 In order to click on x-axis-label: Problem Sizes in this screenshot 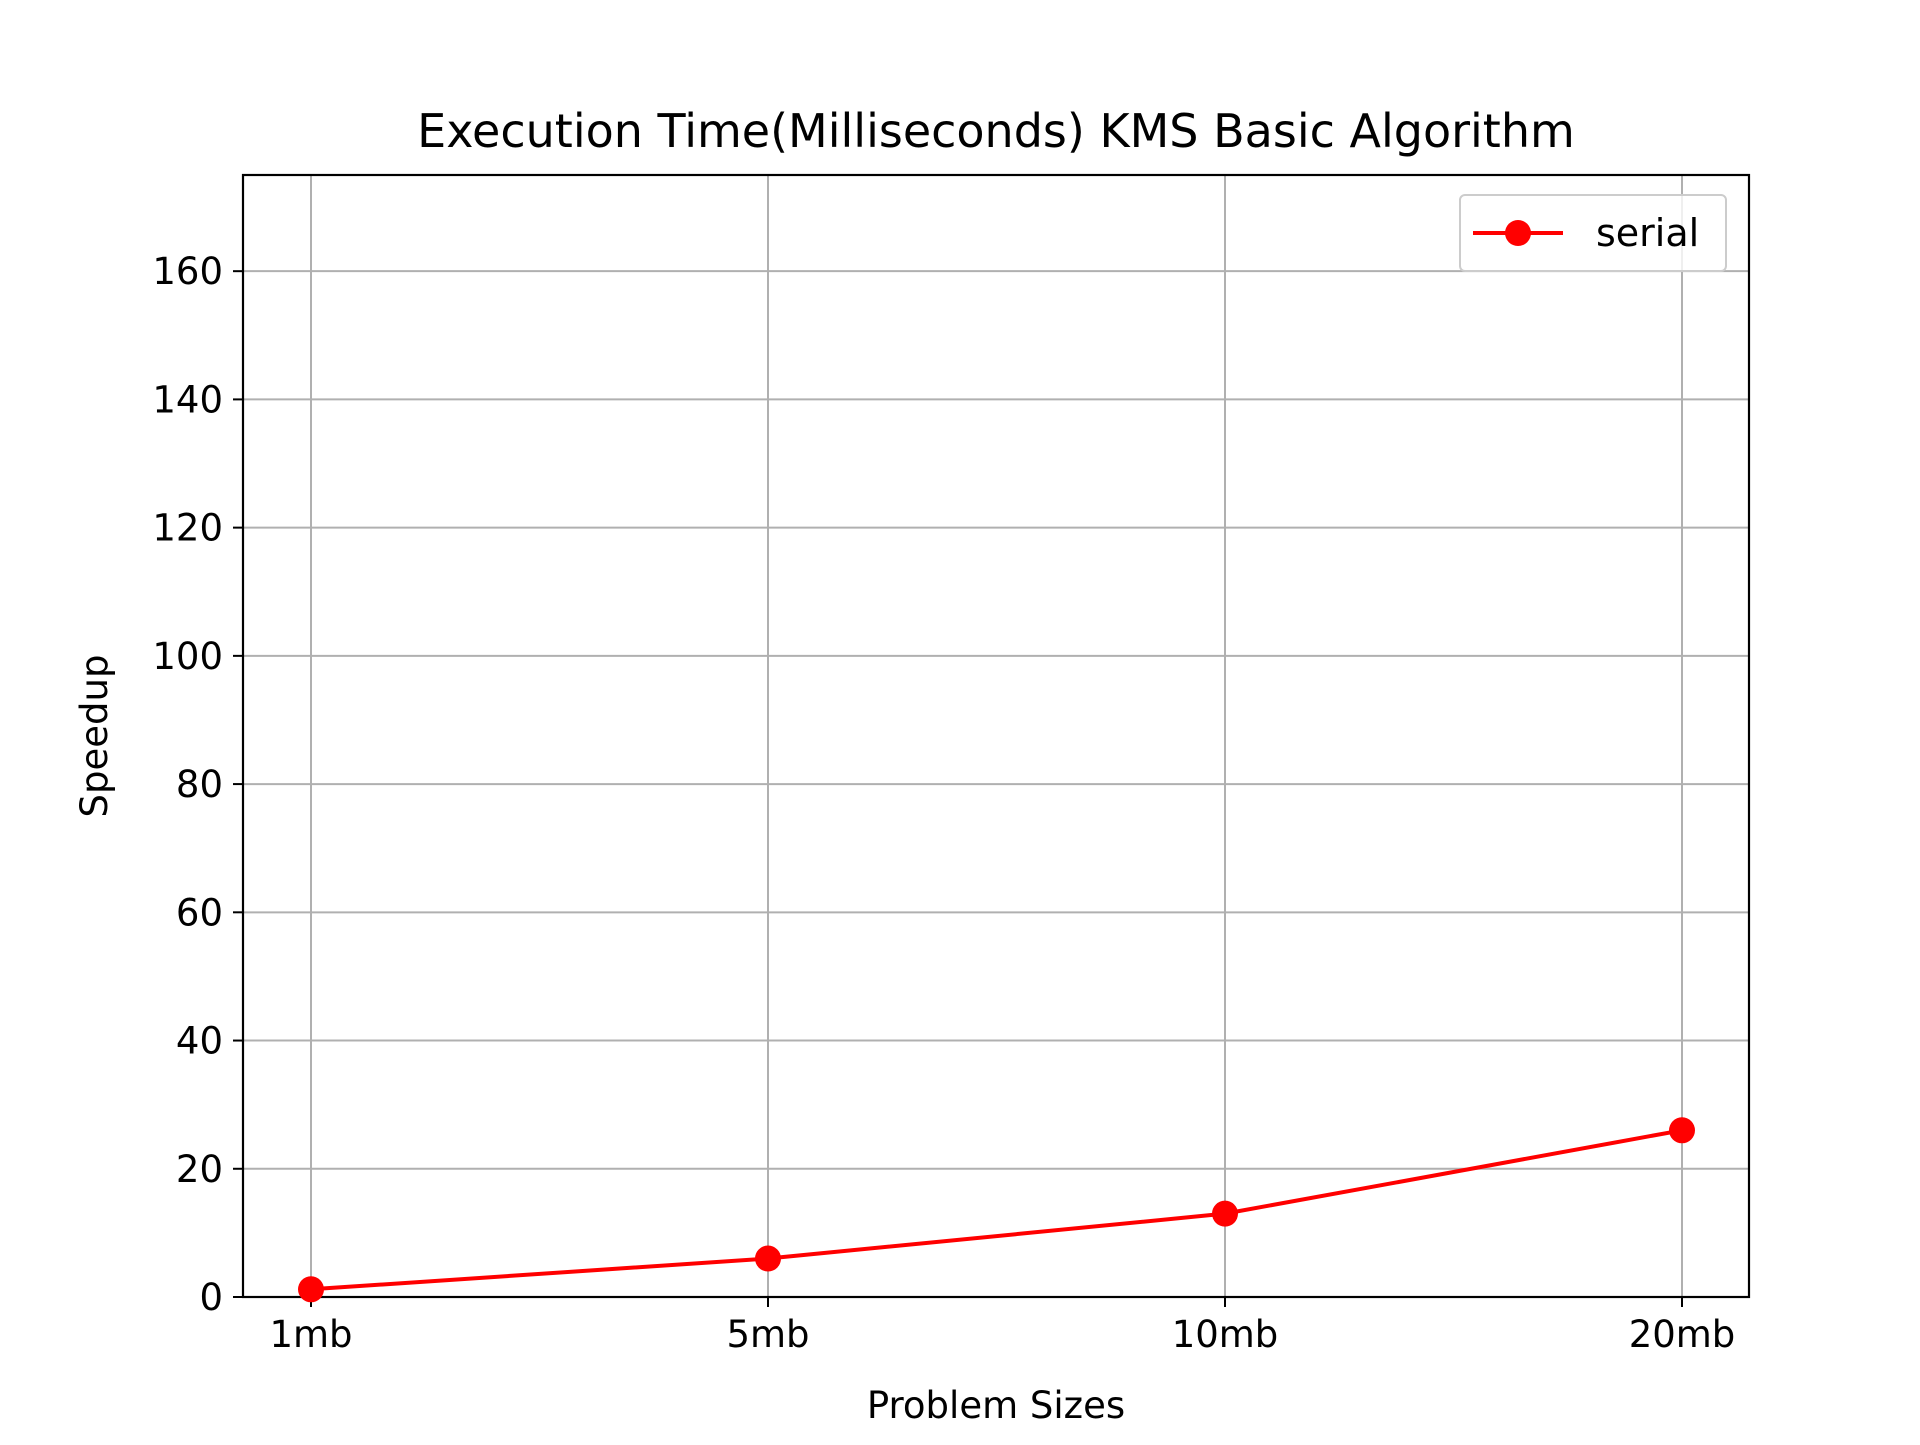, I will do `click(996, 1405)`.